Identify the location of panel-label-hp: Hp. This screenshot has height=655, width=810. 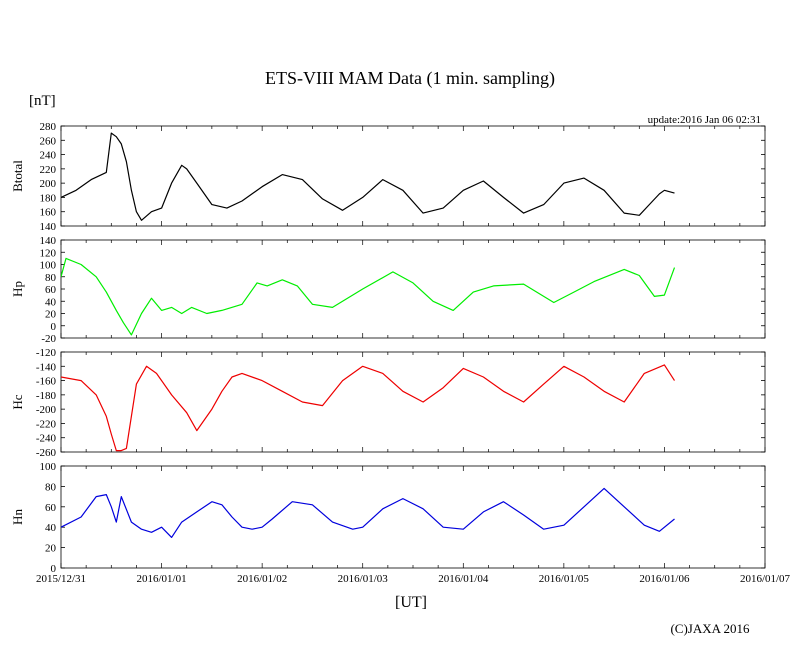
(17, 289).